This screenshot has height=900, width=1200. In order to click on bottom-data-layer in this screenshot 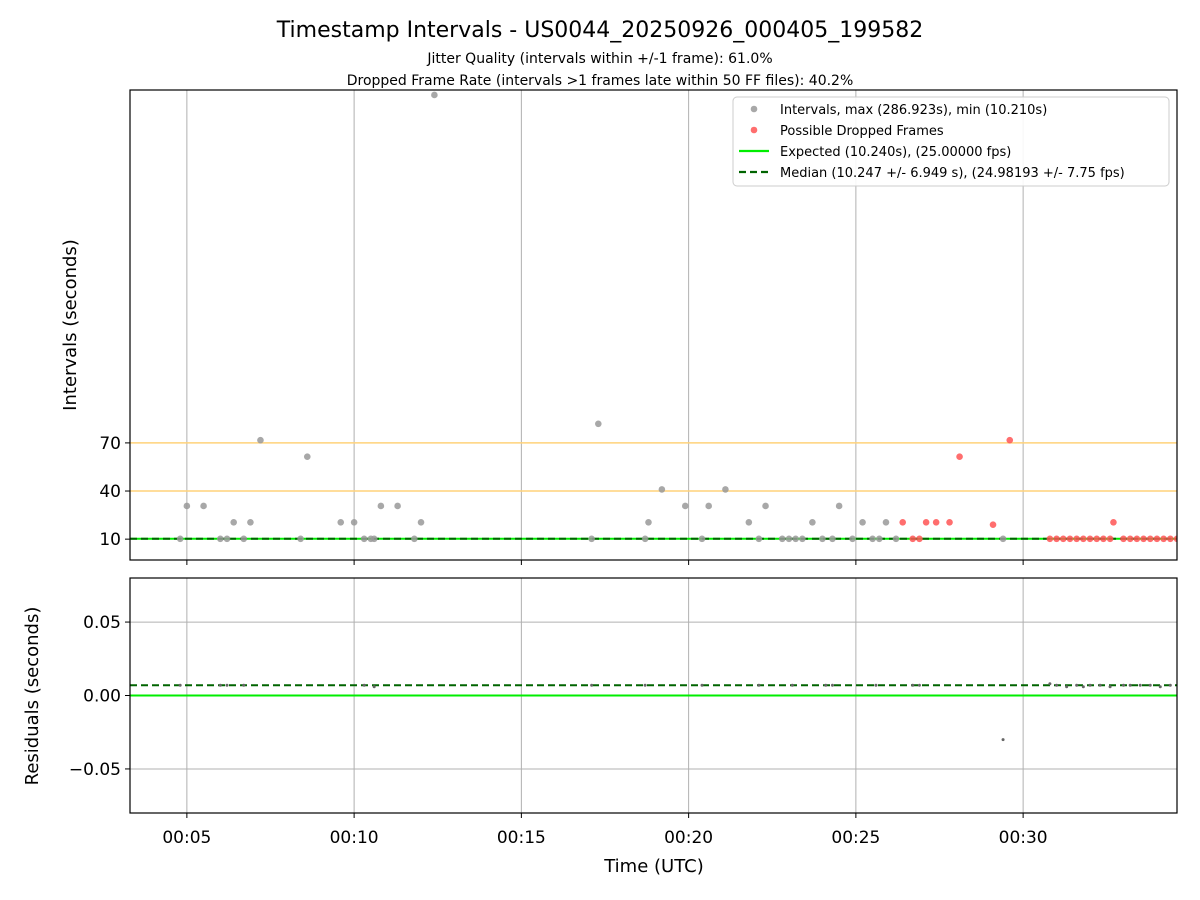, I will do `click(653, 712)`.